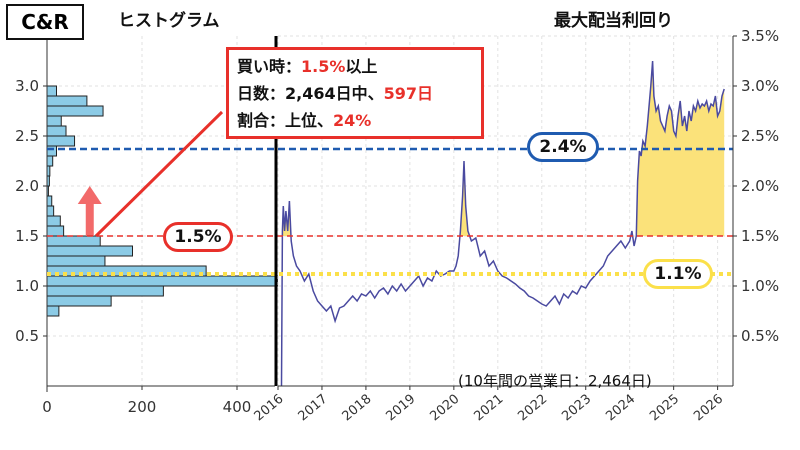 The height and width of the screenshot is (450, 800). I want to click on hist-x-tick-label: 400, so click(237, 407).